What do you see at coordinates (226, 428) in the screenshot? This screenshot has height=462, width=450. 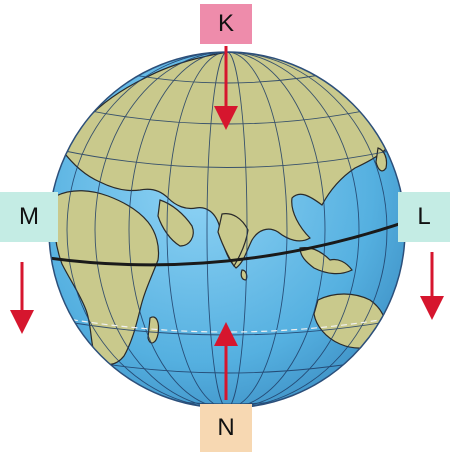 I see `label-n: N` at bounding box center [226, 428].